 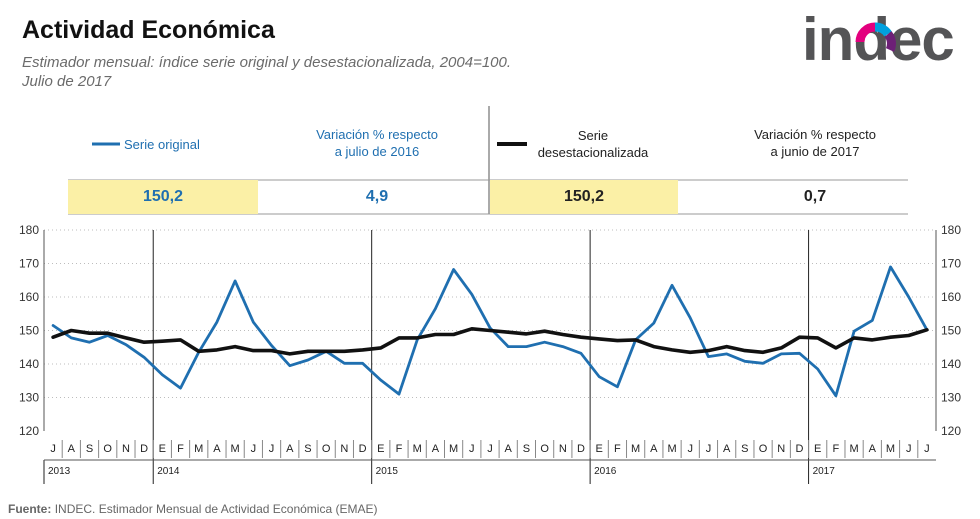 What do you see at coordinates (30, 509) in the screenshot?
I see `source-label: Fuente:` at bounding box center [30, 509].